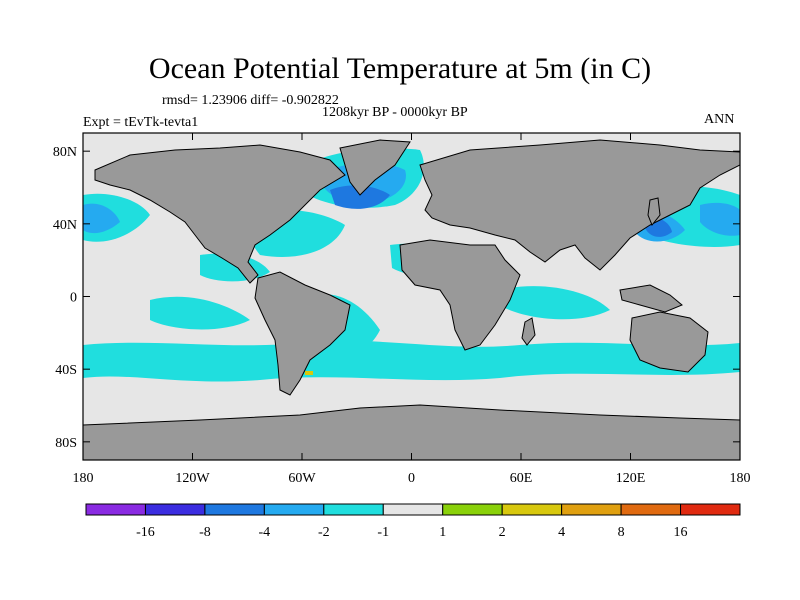 The width and height of the screenshot is (800, 600). I want to click on land-greenland, so click(375, 167).